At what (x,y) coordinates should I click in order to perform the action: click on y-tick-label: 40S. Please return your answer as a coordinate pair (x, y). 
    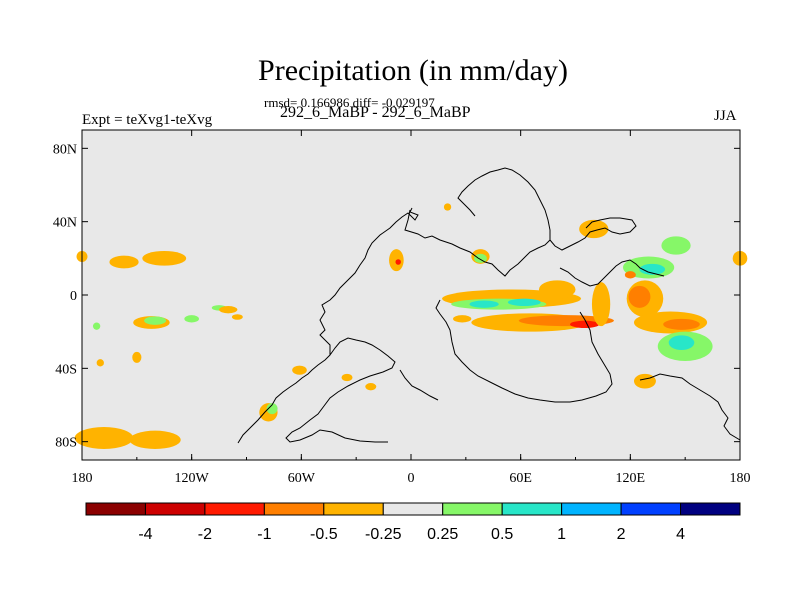
    Looking at the image, I should click on (66, 369).